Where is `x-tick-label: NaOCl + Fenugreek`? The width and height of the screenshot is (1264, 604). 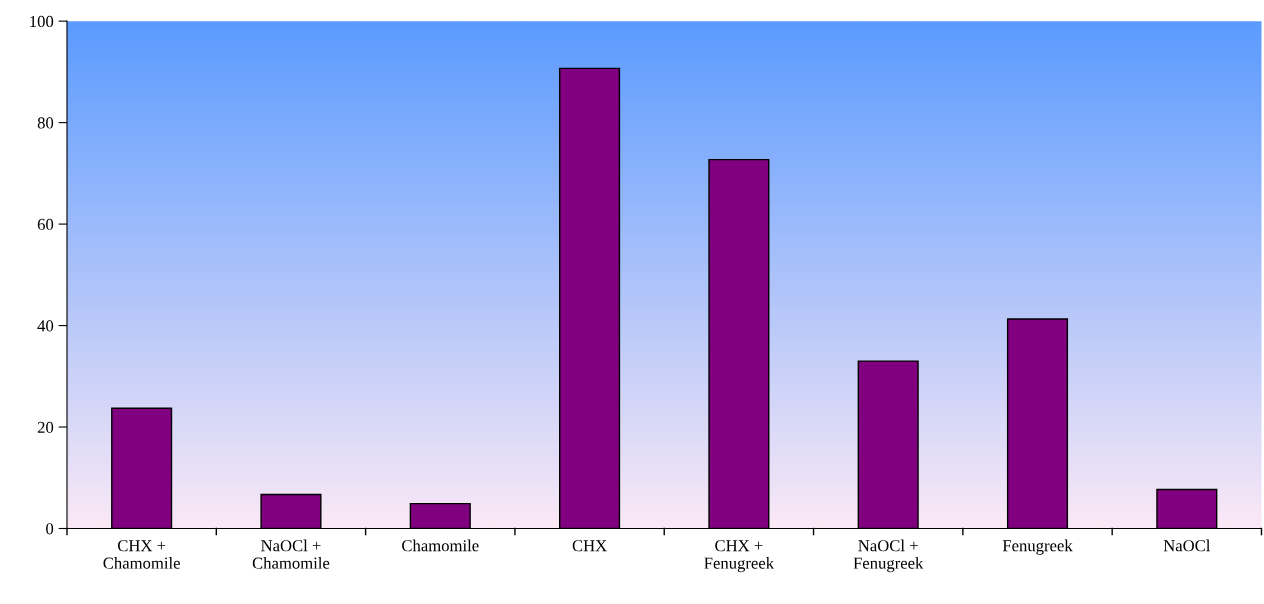 x-tick-label: NaOCl + Fenugreek is located at coordinates (888, 556).